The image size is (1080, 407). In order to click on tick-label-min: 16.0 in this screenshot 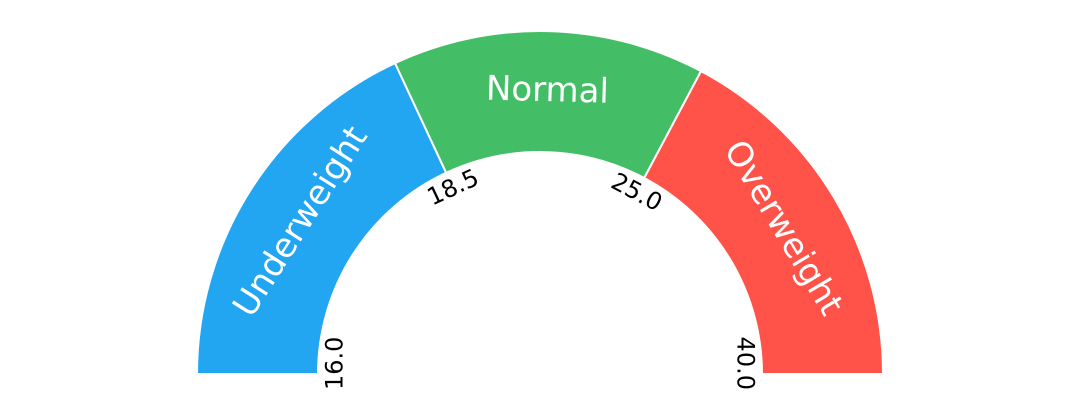, I will do `click(334, 363)`.